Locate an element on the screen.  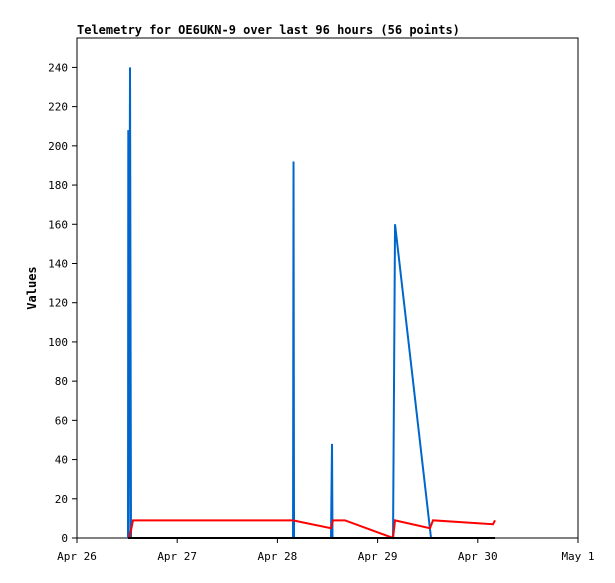
y-axis-title: Values is located at coordinates (32, 287).